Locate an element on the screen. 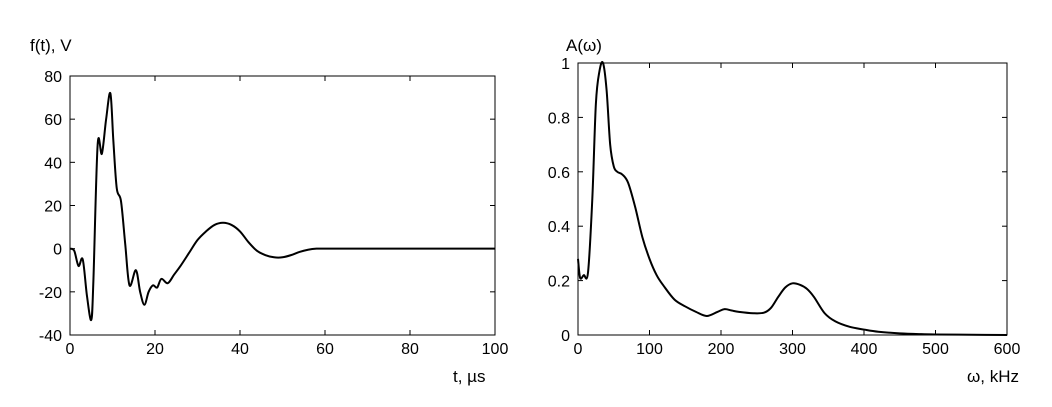 This screenshot has width=1052, height=407. x-tick-label: 400 is located at coordinates (864, 349).